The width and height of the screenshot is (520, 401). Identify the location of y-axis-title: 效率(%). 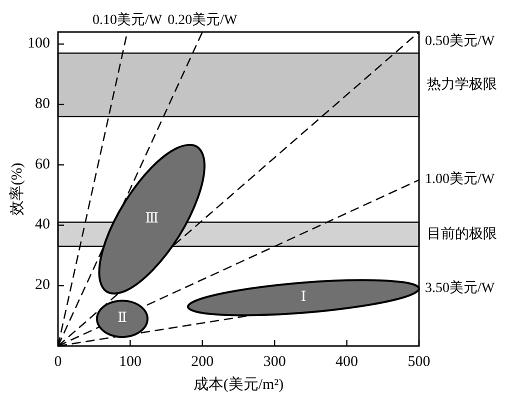
(17, 189).